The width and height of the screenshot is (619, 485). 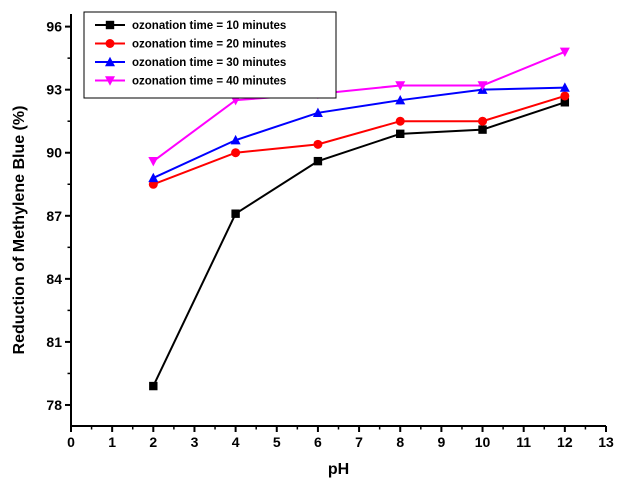 I want to click on x-tick-label: 13, so click(x=606, y=442).